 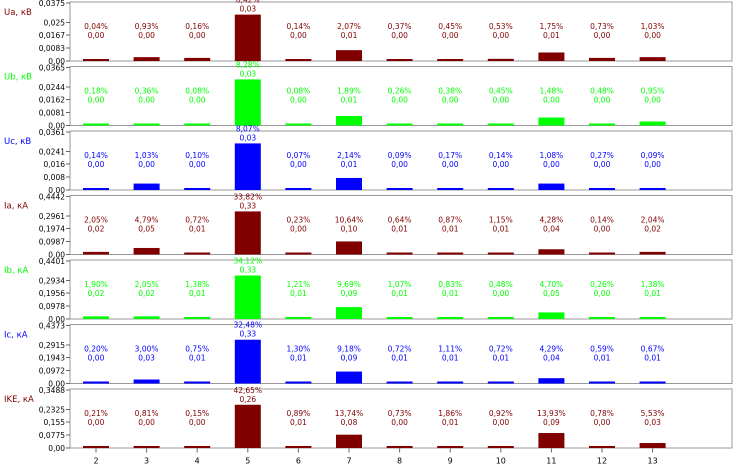 I want to click on bar-percent-label: 1,03%, so click(x=147, y=155).